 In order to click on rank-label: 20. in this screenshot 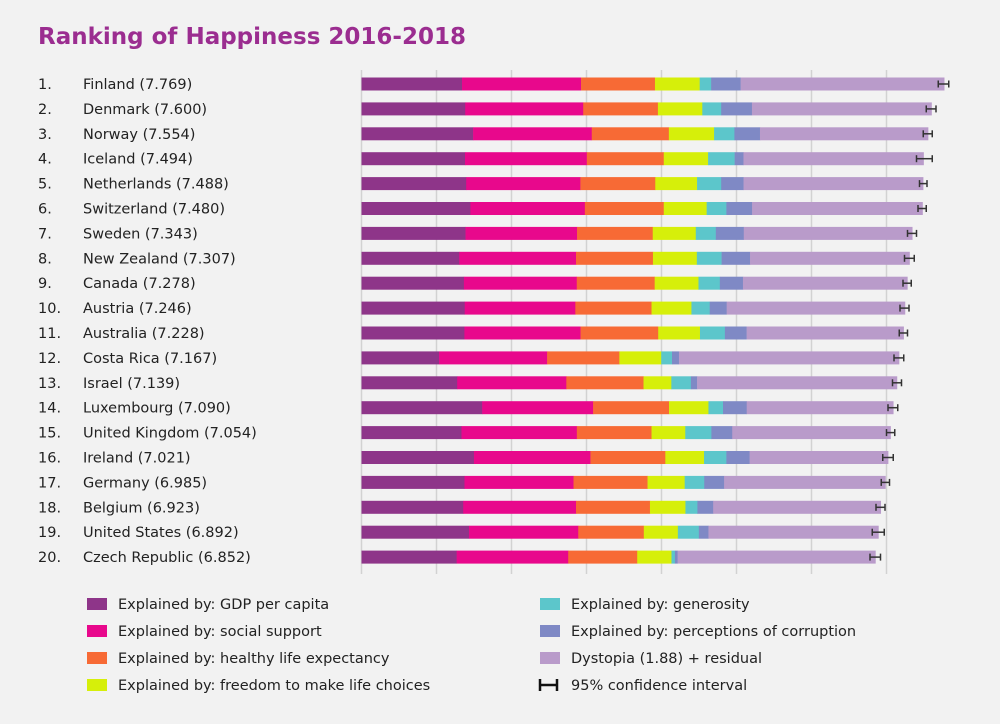, I will do `click(49, 558)`.